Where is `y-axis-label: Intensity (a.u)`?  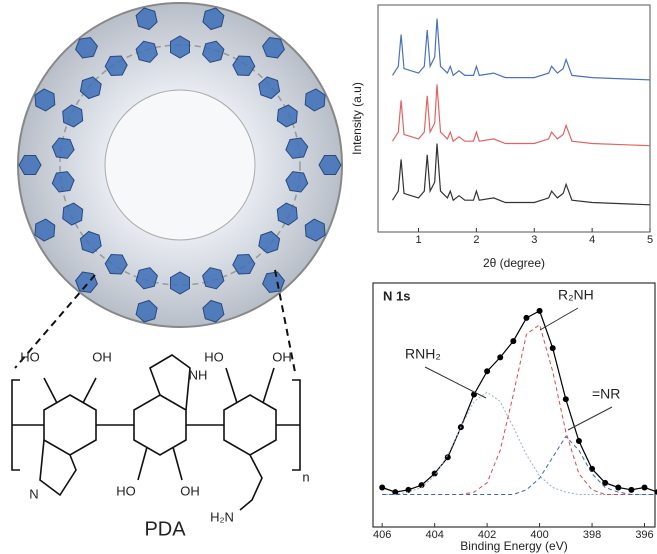 y-axis-label: Intensity (a.u) is located at coordinates (357, 118).